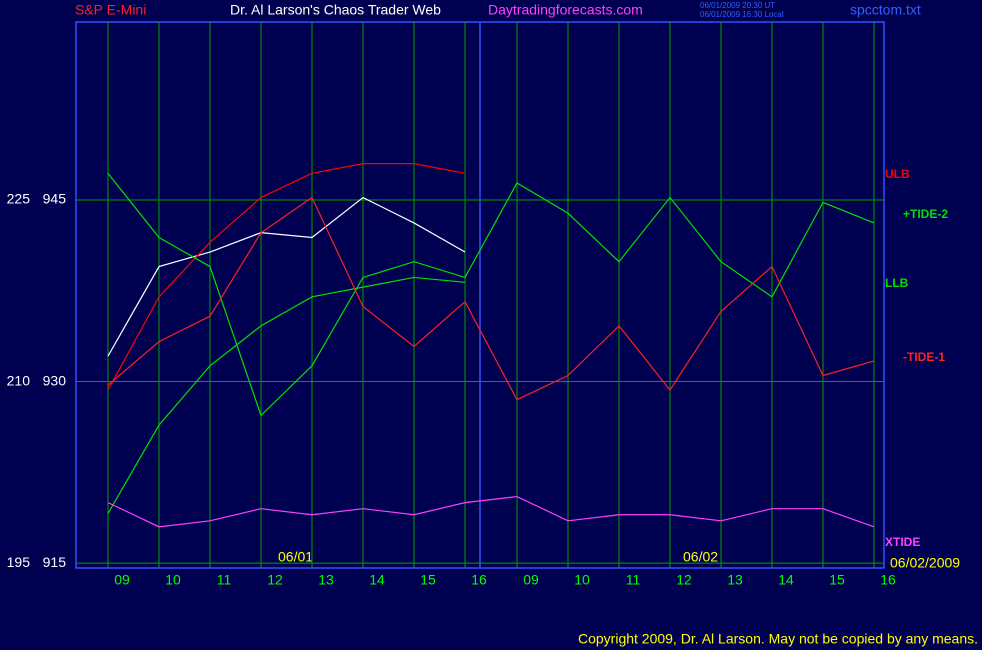 The image size is (982, 650). I want to click on y-tick-label: 930, so click(55, 380).